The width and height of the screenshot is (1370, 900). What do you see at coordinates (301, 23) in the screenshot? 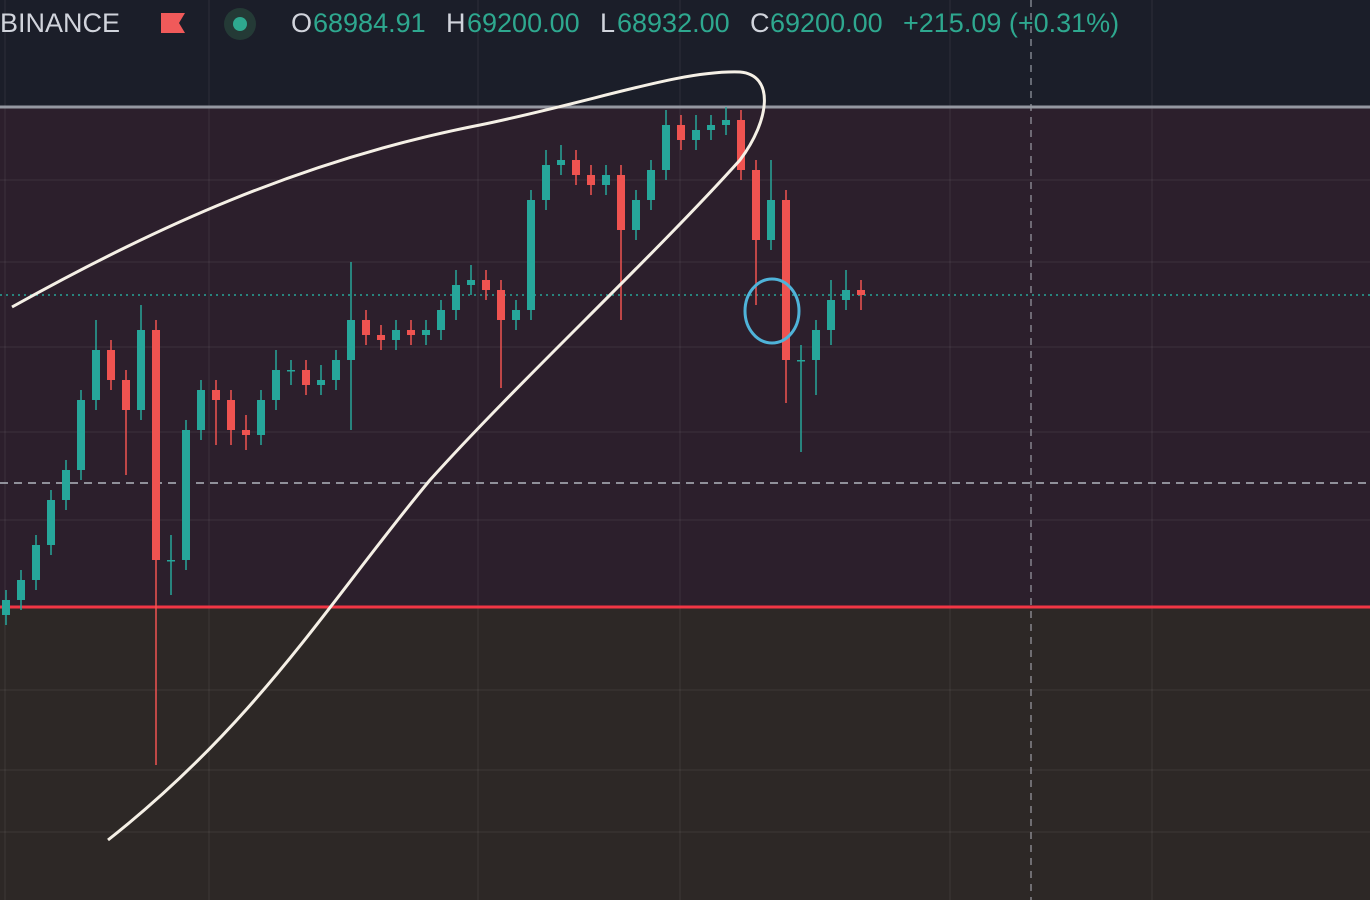
I see `open-label: O` at bounding box center [301, 23].